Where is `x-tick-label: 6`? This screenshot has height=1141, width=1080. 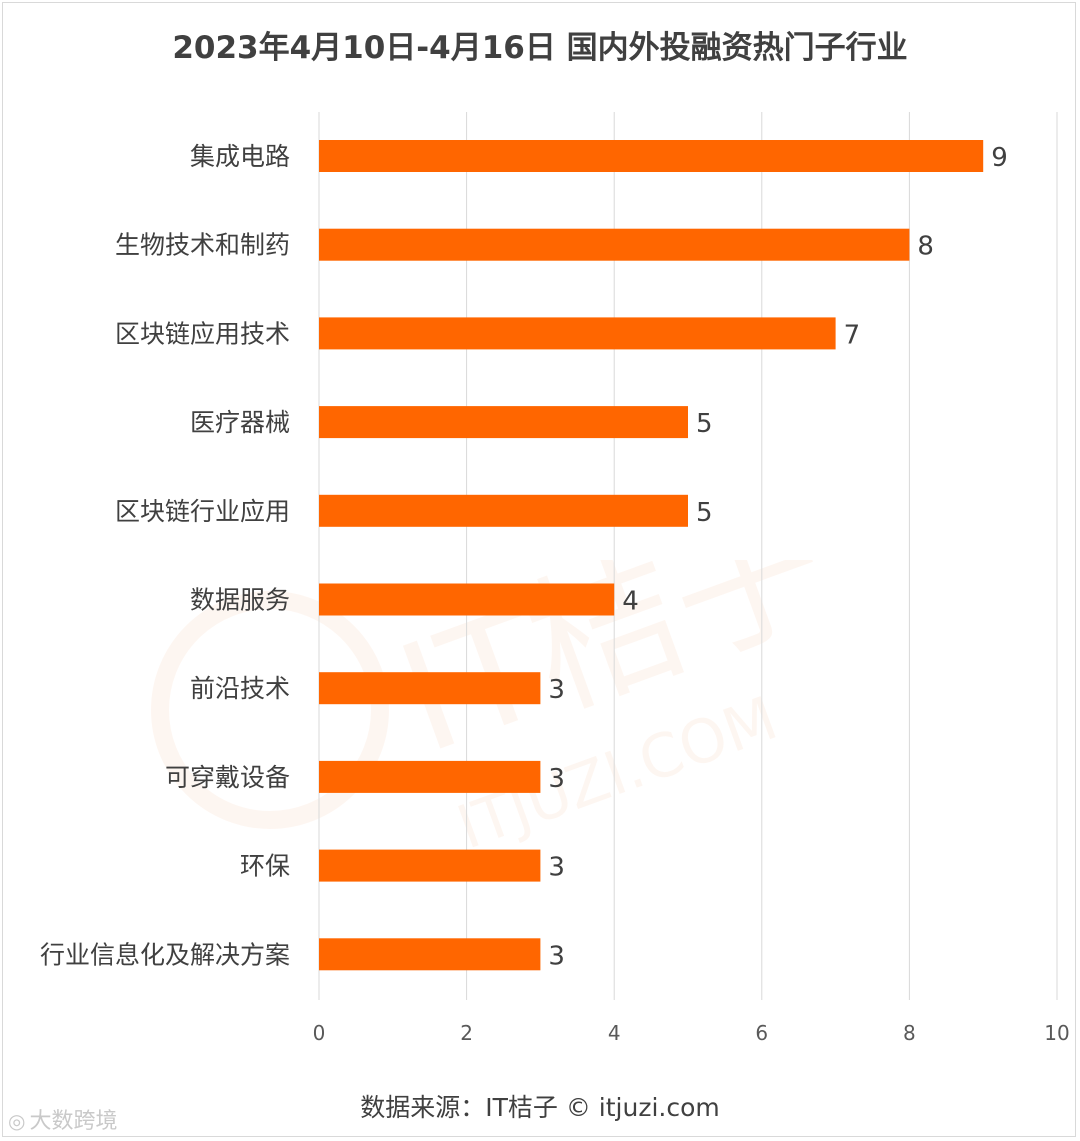 x-tick-label: 6 is located at coordinates (761, 1033).